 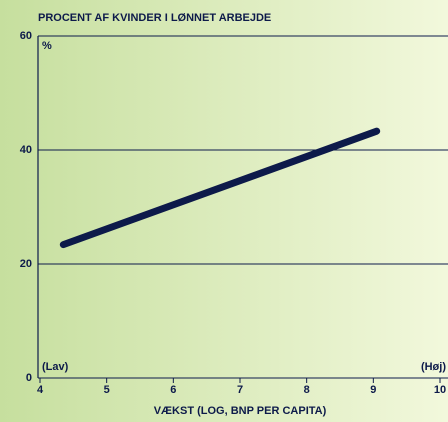 What do you see at coordinates (26, 36) in the screenshot?
I see `y-tick-label: 60` at bounding box center [26, 36].